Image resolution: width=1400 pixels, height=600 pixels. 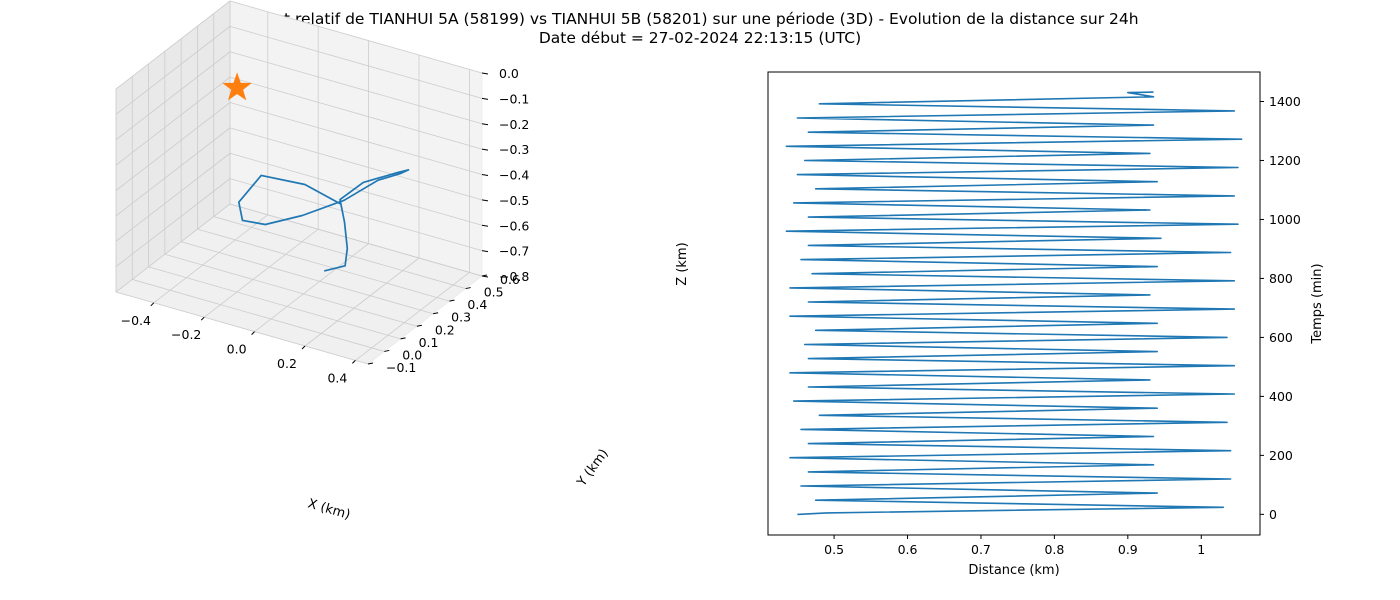 I want to click on x-tick-label: 0.9, so click(x=1128, y=549).